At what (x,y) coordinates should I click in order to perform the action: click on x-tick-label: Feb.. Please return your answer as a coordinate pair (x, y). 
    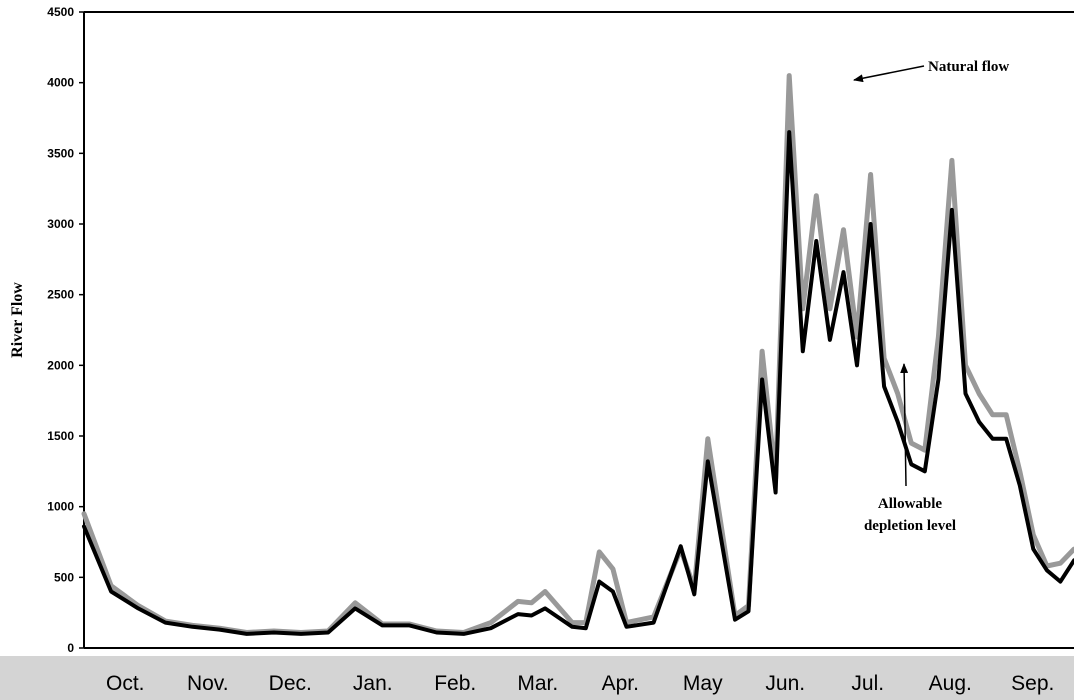
    Looking at the image, I should click on (455, 683).